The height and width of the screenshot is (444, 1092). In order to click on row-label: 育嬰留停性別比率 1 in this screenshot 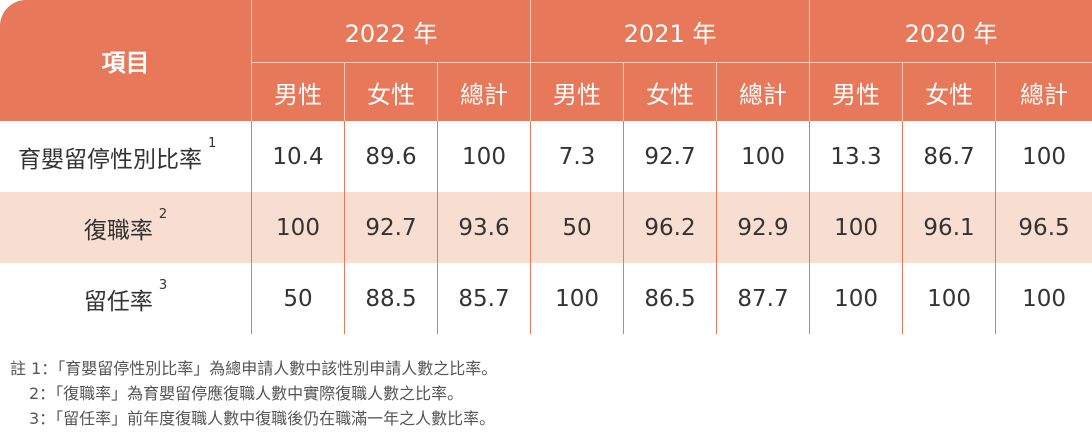, I will do `click(126, 156)`.